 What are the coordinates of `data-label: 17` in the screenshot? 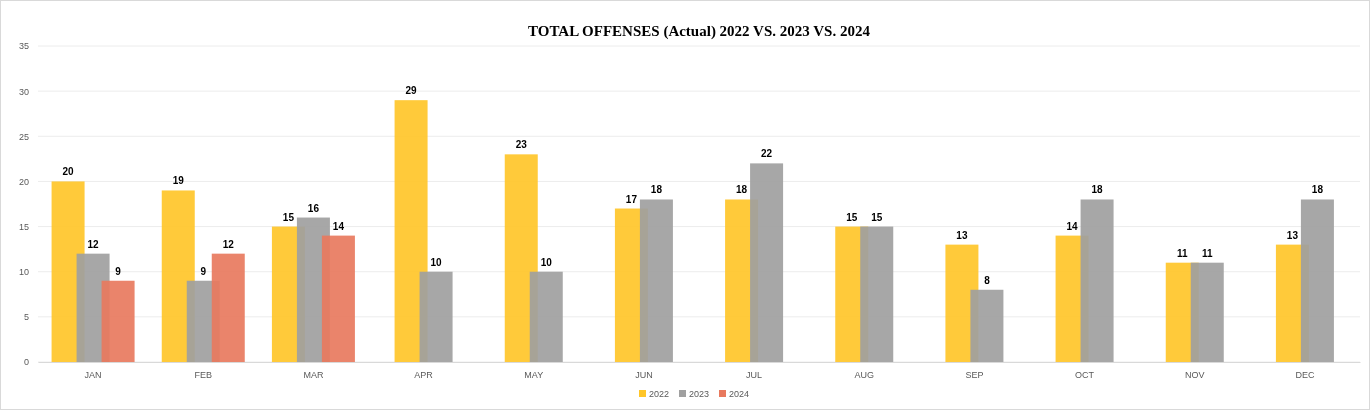 It's located at (631, 199).